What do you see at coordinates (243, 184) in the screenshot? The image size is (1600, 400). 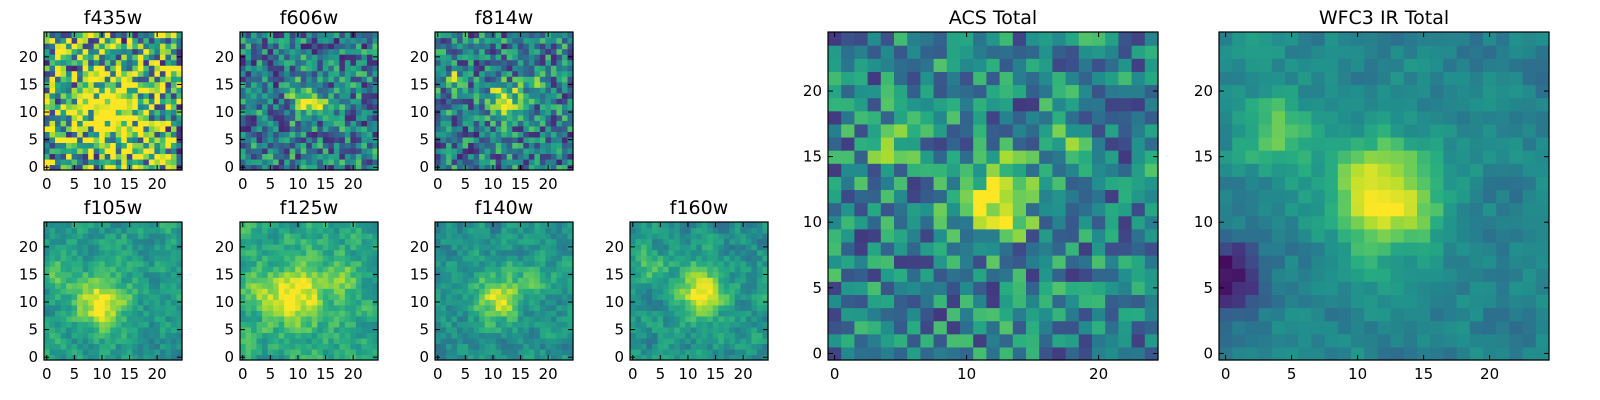 I see `x-tick-label: 0` at bounding box center [243, 184].